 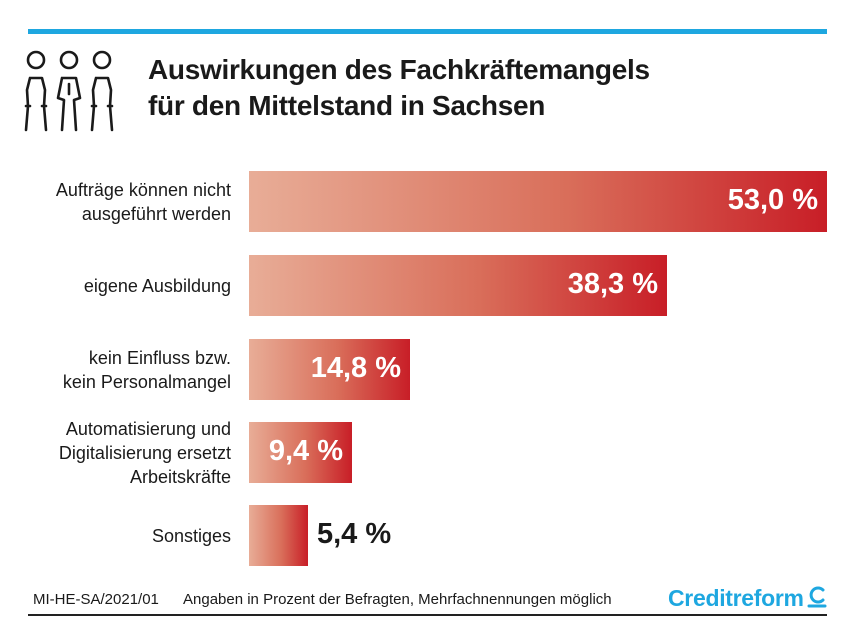 I want to click on value-label: 14,8 %, so click(x=355, y=368).